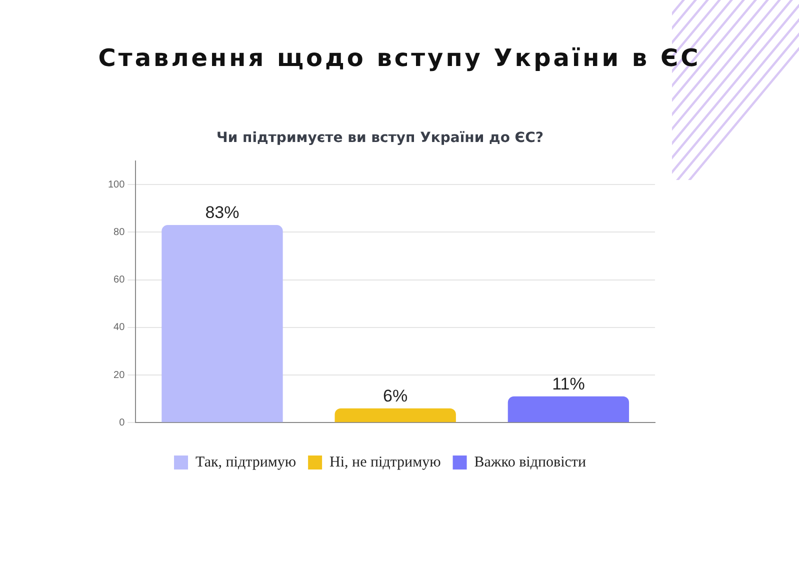  What do you see at coordinates (117, 184) in the screenshot?
I see `y-tick-label: 100` at bounding box center [117, 184].